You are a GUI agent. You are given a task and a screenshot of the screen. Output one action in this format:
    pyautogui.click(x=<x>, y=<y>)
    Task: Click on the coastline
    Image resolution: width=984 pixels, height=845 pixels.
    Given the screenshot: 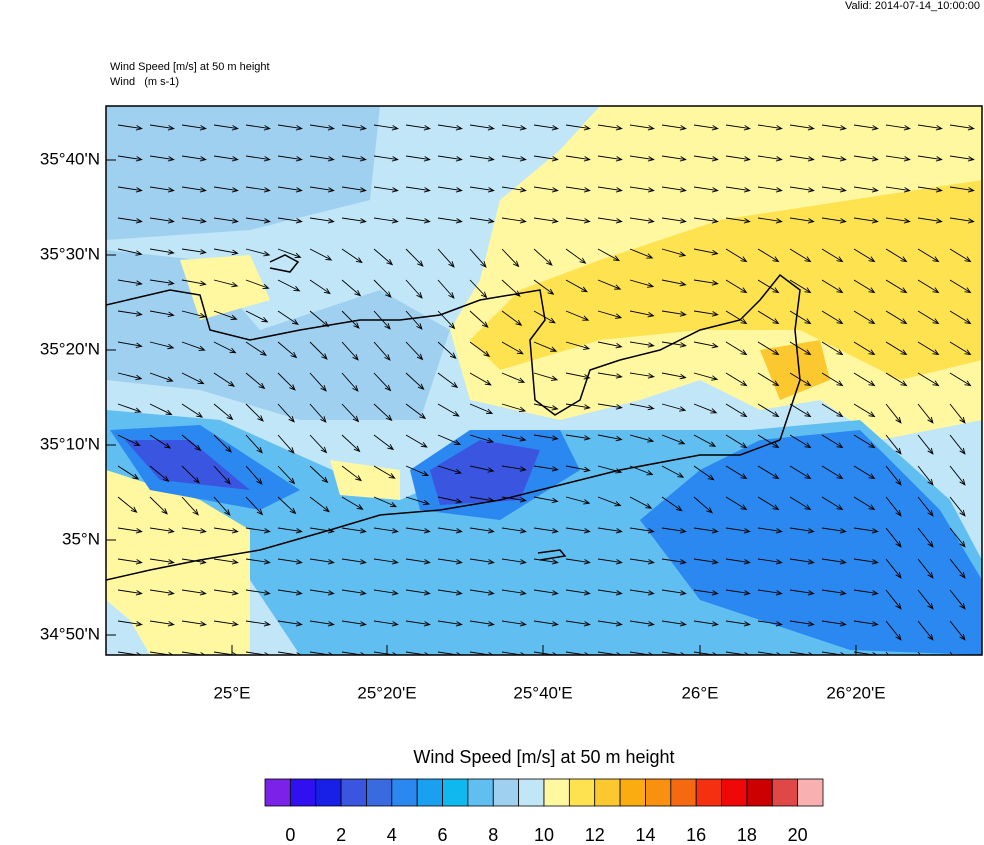 What is the action you would take?
    pyautogui.click(x=443, y=510)
    